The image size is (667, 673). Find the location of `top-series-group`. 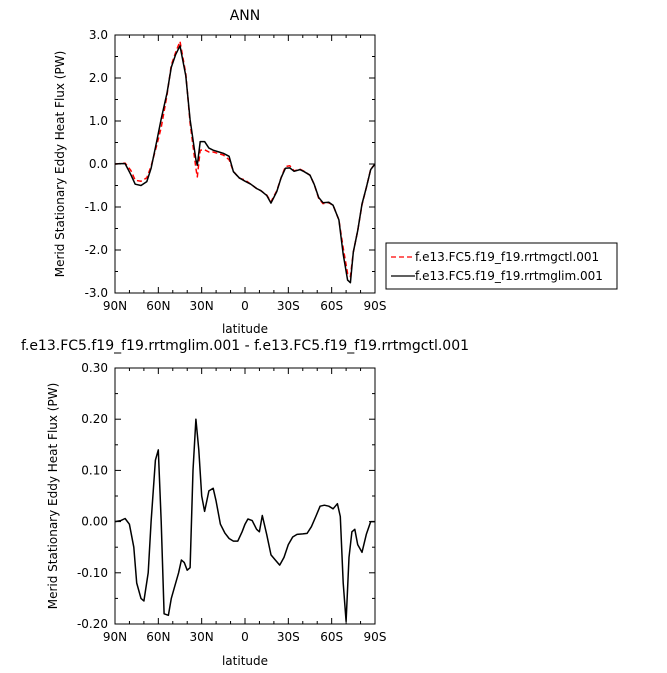

top-series-group is located at coordinates (245, 162).